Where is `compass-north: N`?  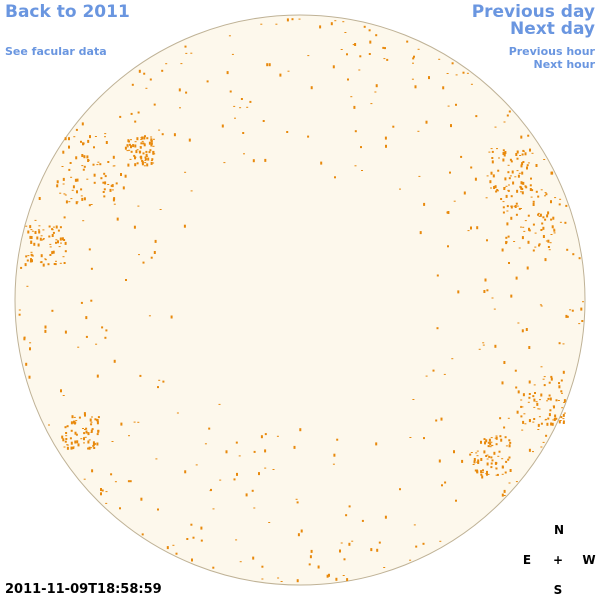 compass-north: N is located at coordinates (559, 530).